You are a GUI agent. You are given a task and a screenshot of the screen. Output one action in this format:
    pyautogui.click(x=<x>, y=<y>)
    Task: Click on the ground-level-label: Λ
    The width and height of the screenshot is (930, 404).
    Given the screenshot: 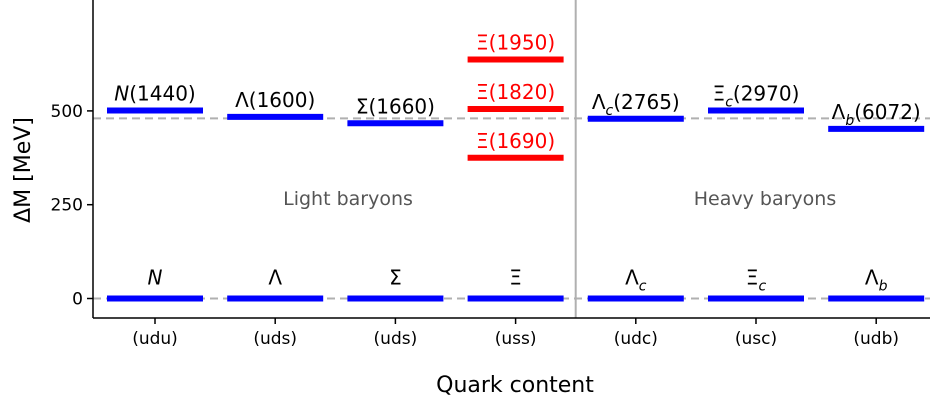 What is the action you would take?
    pyautogui.click(x=275, y=278)
    